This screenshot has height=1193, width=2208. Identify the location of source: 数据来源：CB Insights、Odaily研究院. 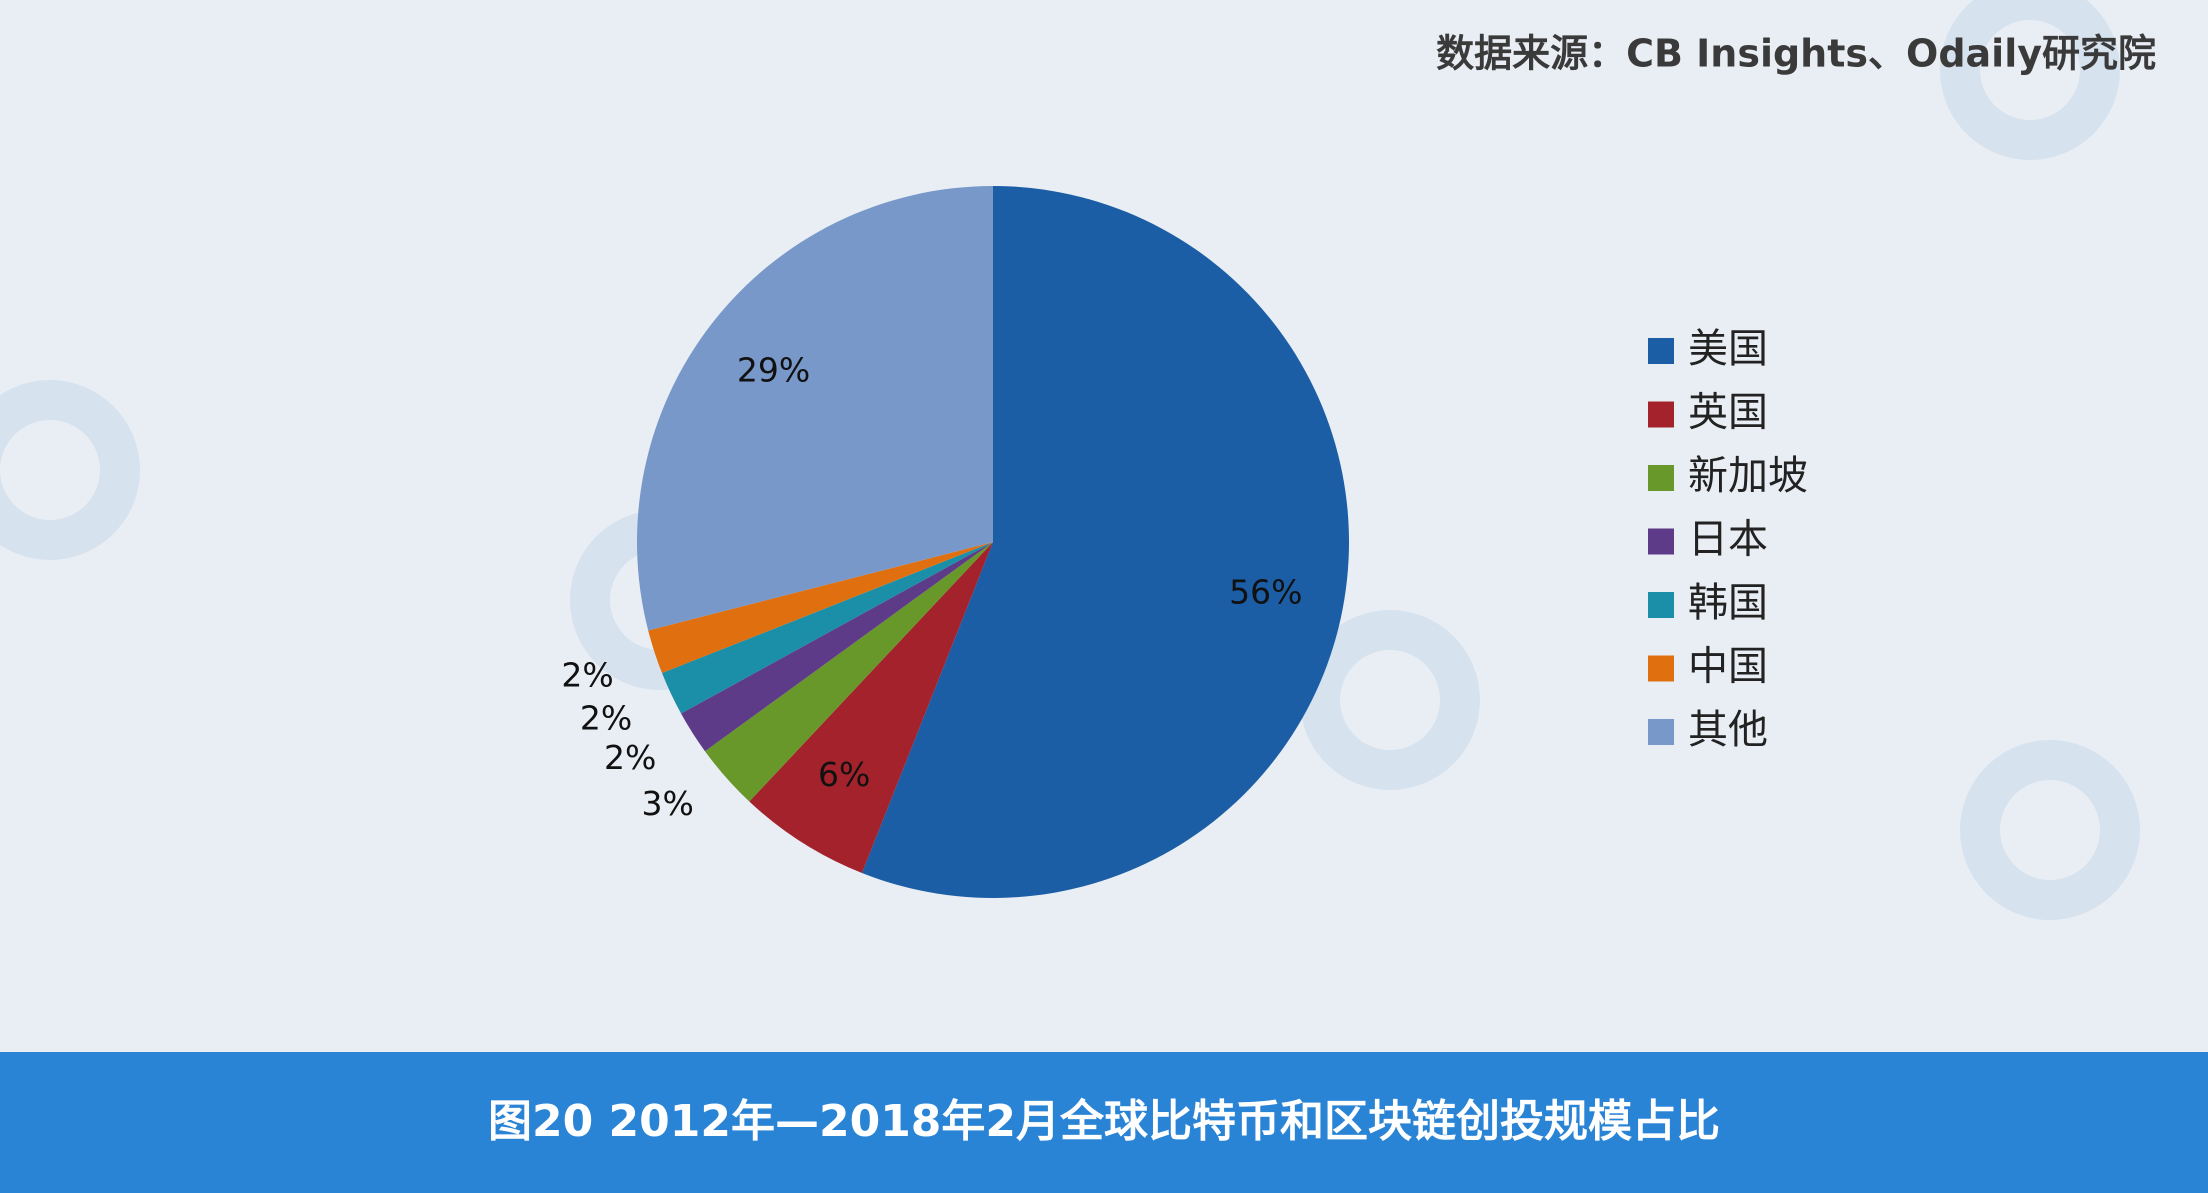
(1796, 54).